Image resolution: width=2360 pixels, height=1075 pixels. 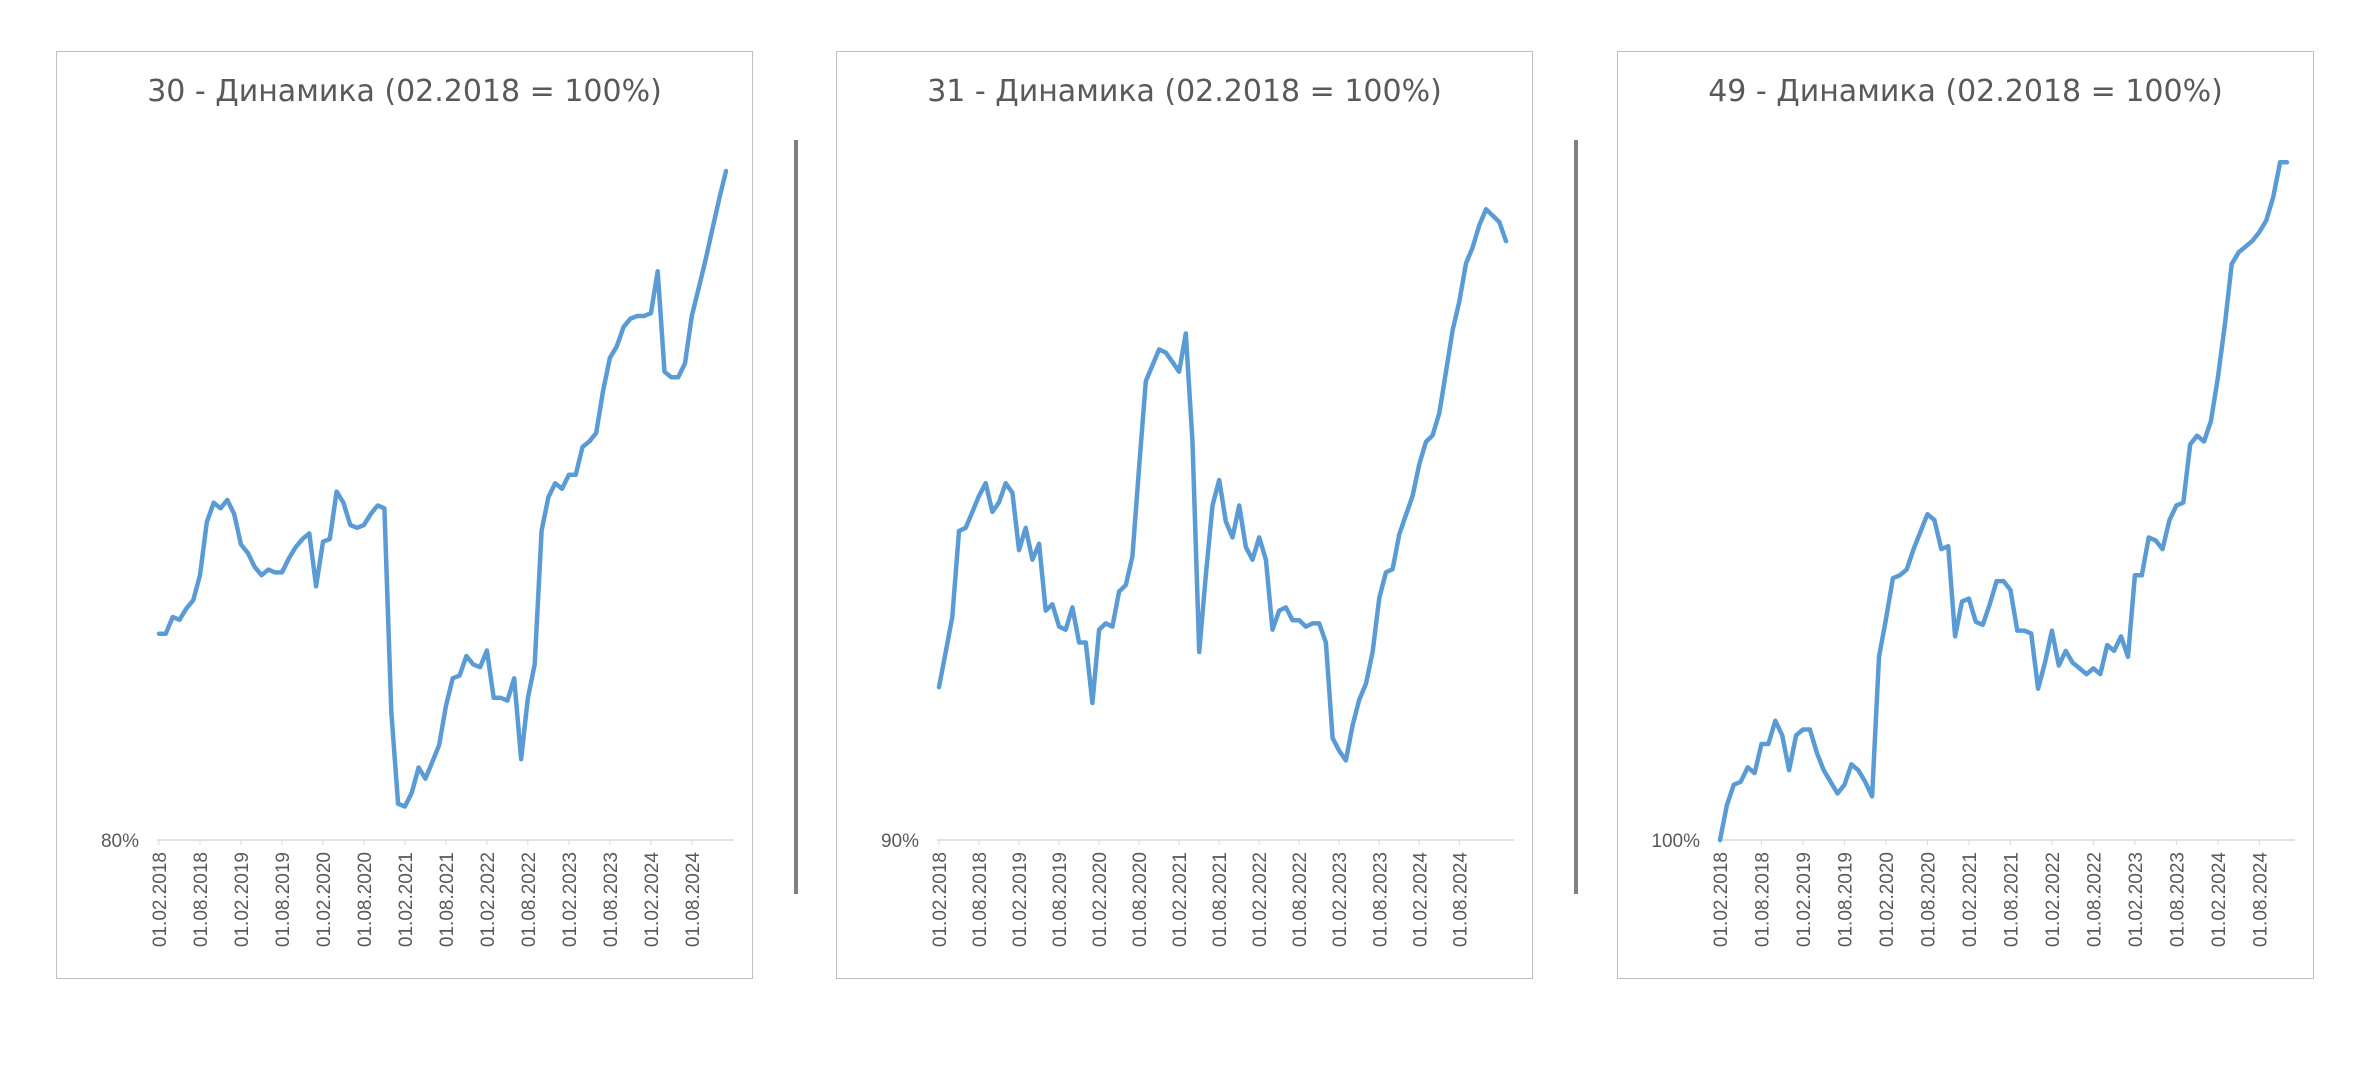 What do you see at coordinates (1675, 841) in the screenshot?
I see `y-tick-label: 100%` at bounding box center [1675, 841].